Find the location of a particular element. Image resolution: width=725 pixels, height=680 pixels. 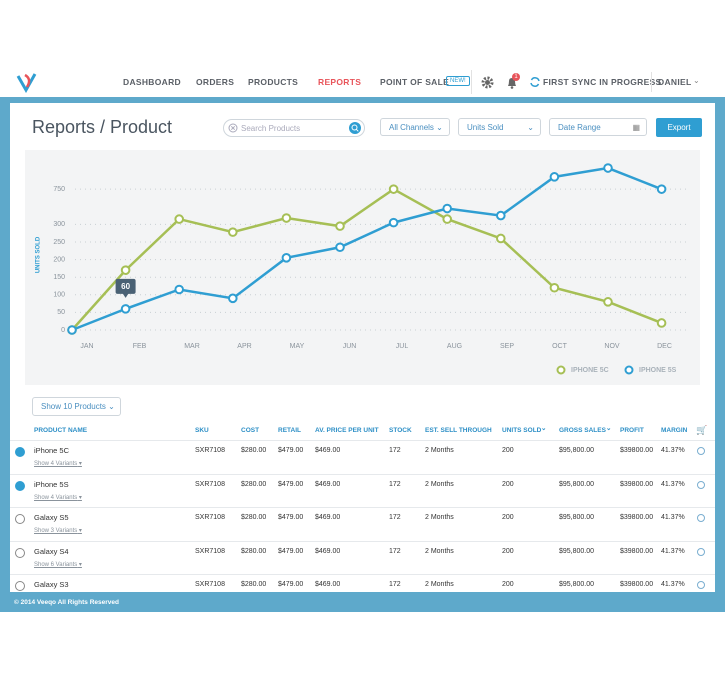

tooltip is located at coordinates (125, 286).